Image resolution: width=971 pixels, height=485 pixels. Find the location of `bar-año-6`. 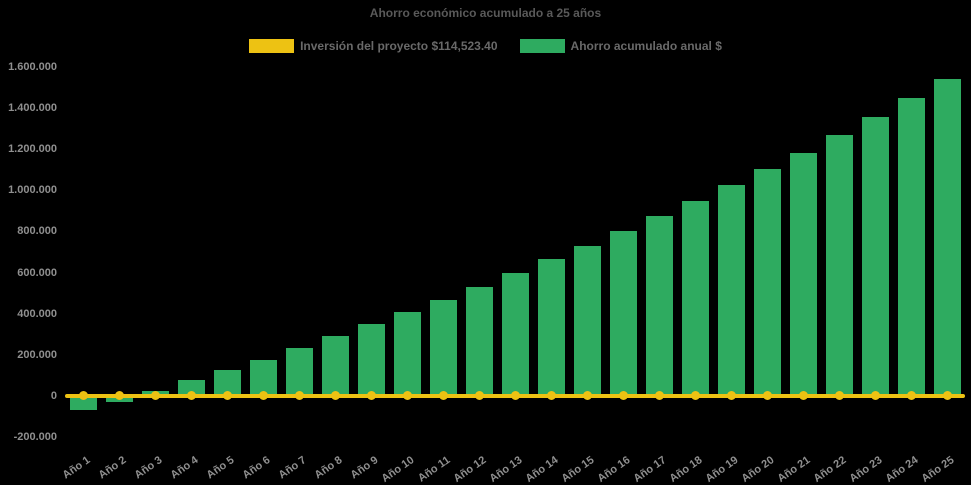

bar-año-6 is located at coordinates (263, 377).